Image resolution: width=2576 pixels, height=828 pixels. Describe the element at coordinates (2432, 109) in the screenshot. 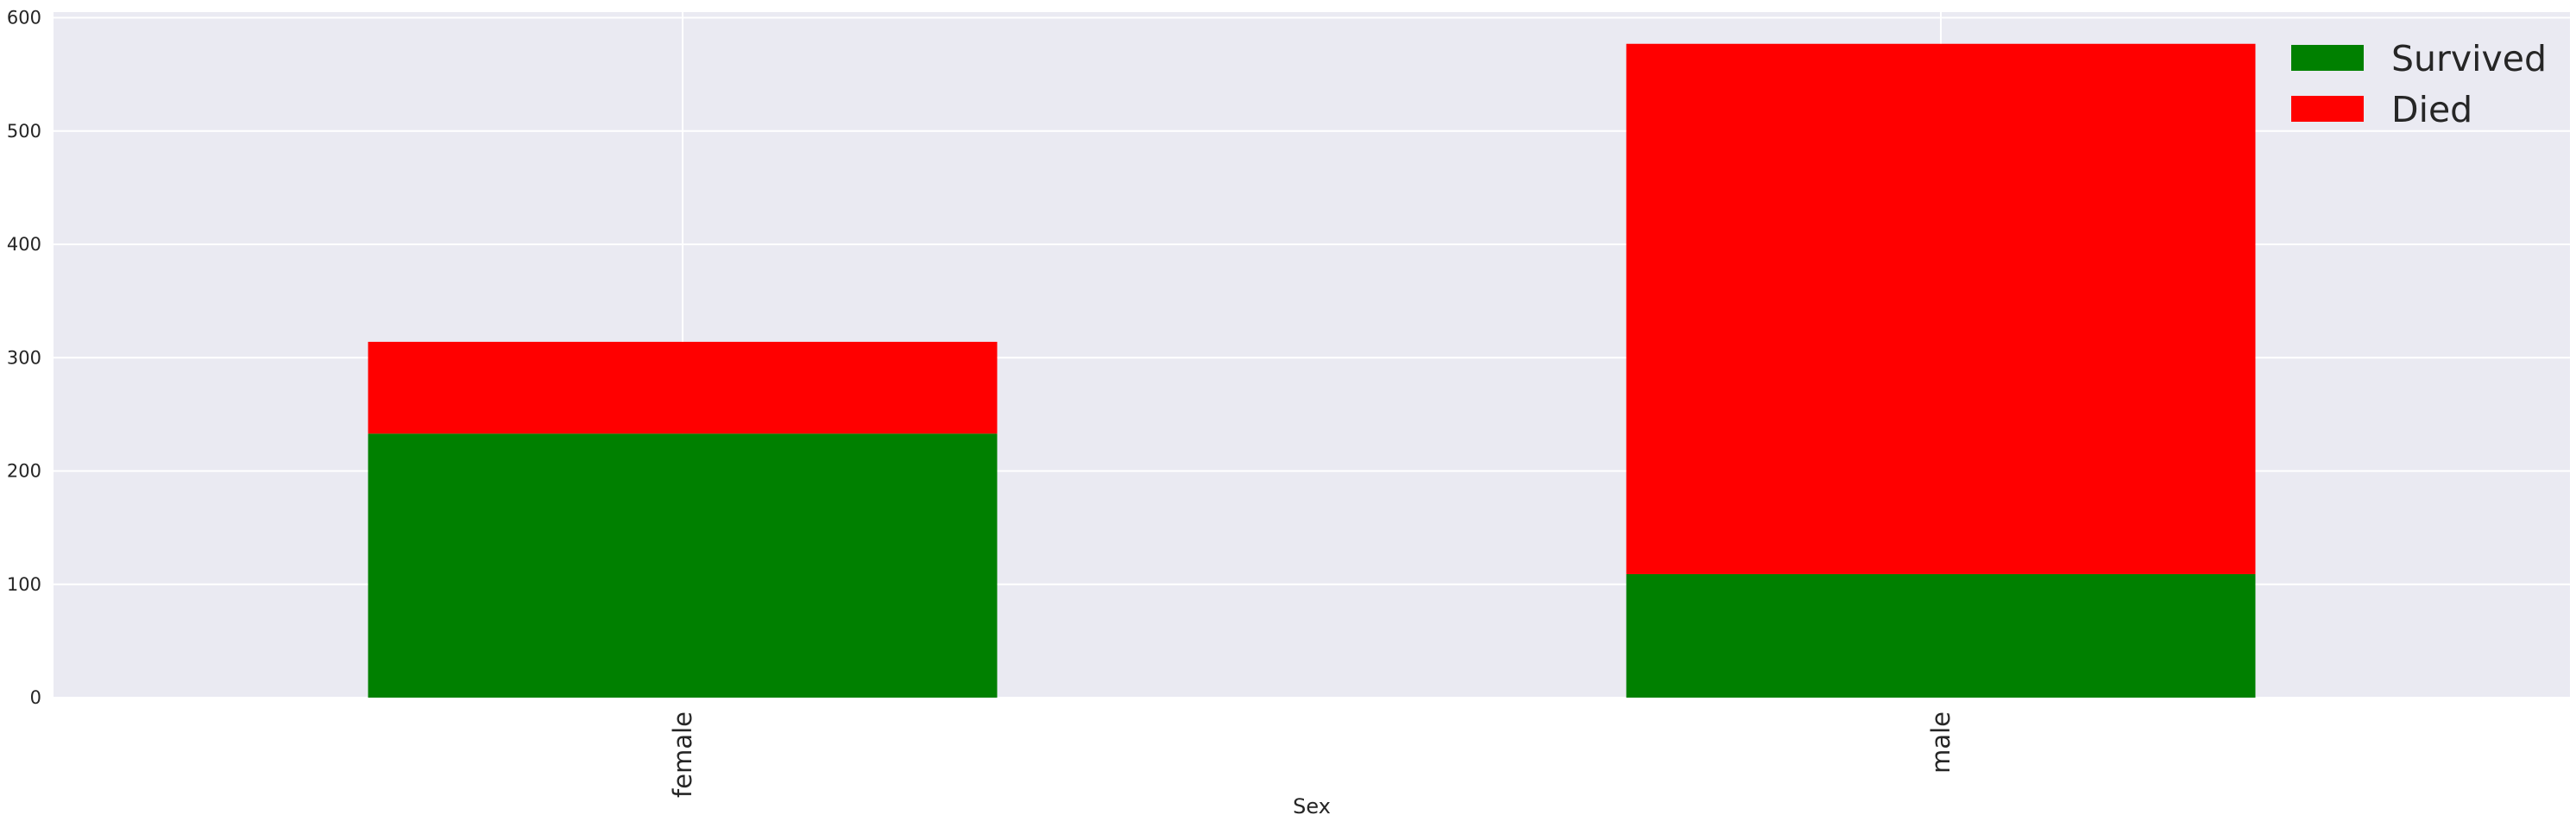

I see `legend-label-died: Died` at that location.